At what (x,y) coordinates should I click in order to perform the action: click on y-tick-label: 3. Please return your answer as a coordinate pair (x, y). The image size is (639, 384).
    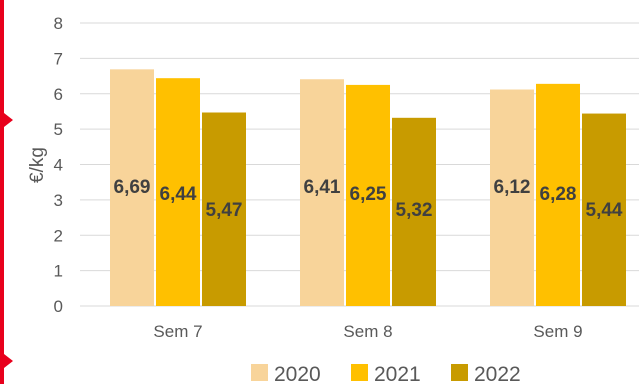
    Looking at the image, I should click on (58, 200).